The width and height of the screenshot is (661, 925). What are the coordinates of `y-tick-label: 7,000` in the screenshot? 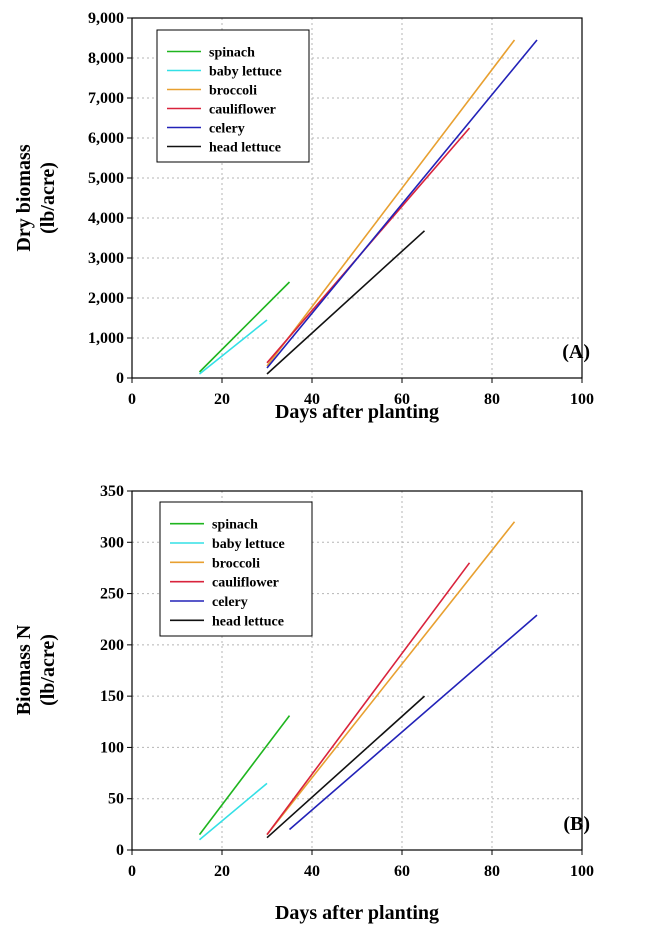 It's located at (106, 98).